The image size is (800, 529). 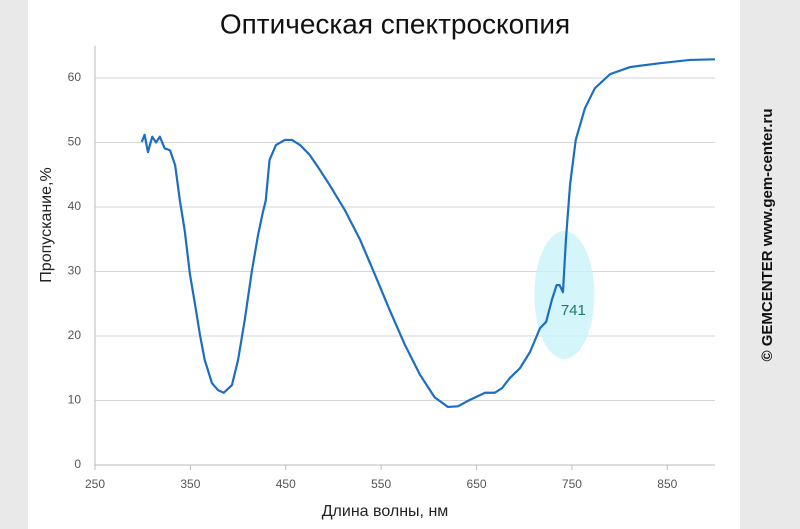 I want to click on y-tick-label: 20, so click(x=75, y=335).